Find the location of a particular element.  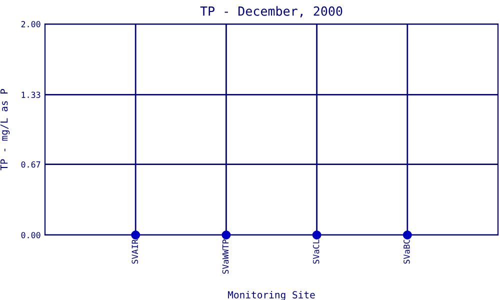

y-axis-title: TP - mg/L as P is located at coordinates (5, 129).